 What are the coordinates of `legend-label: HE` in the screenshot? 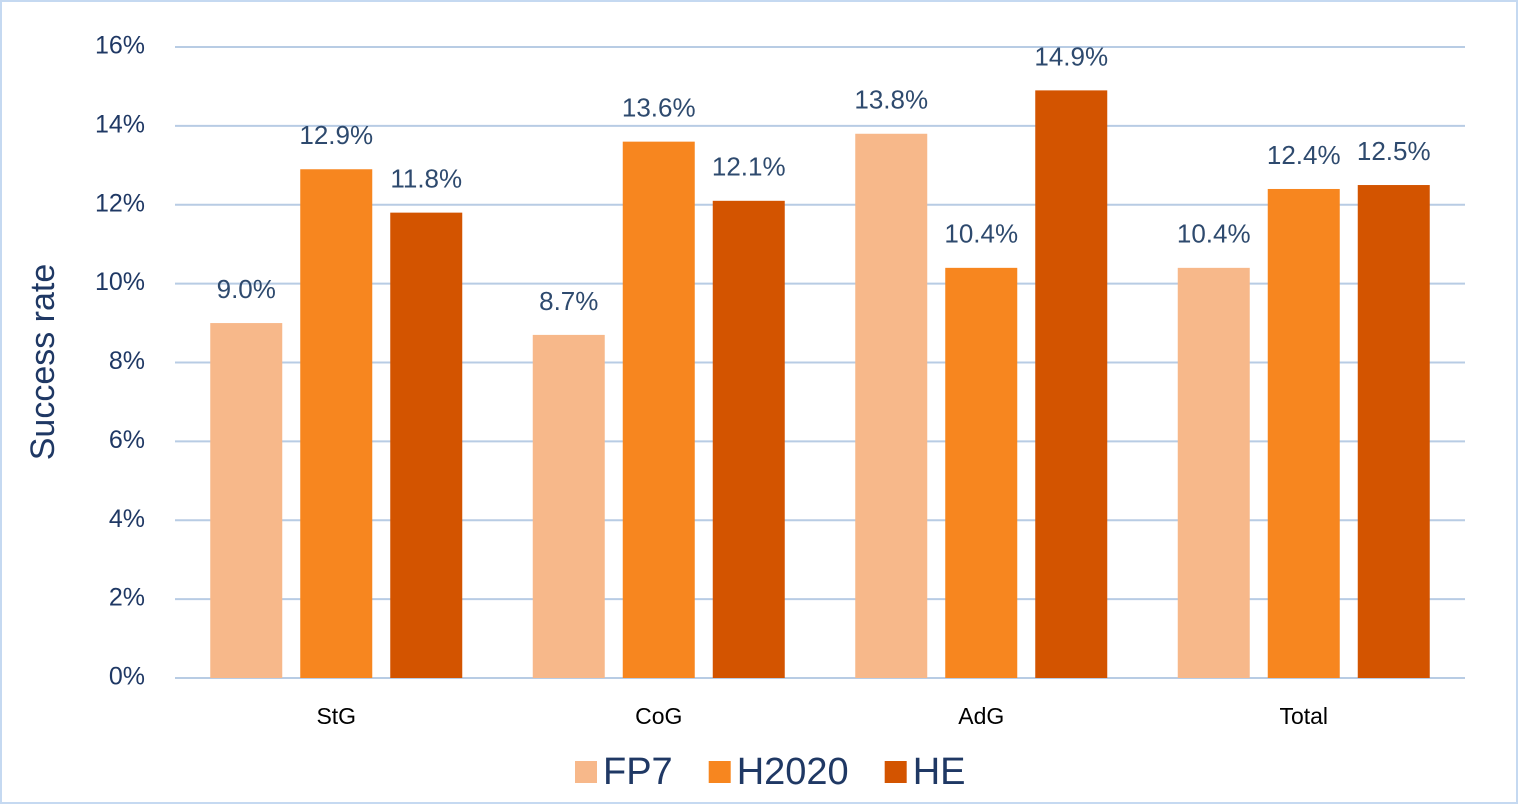 It's located at (939, 772).